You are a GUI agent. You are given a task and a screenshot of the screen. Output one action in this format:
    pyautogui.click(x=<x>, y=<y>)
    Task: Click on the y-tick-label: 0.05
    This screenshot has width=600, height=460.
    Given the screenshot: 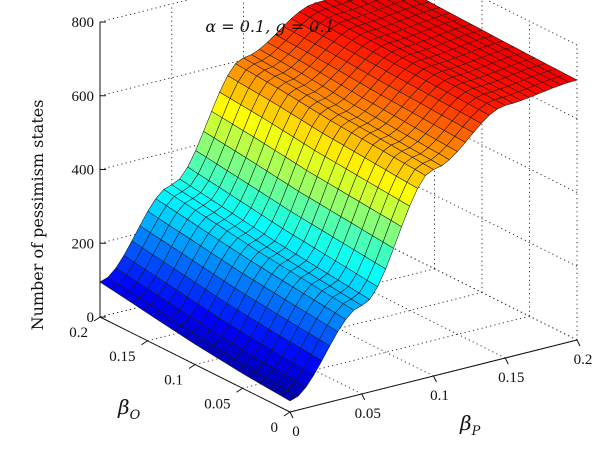 What is the action you would take?
    pyautogui.click(x=217, y=404)
    